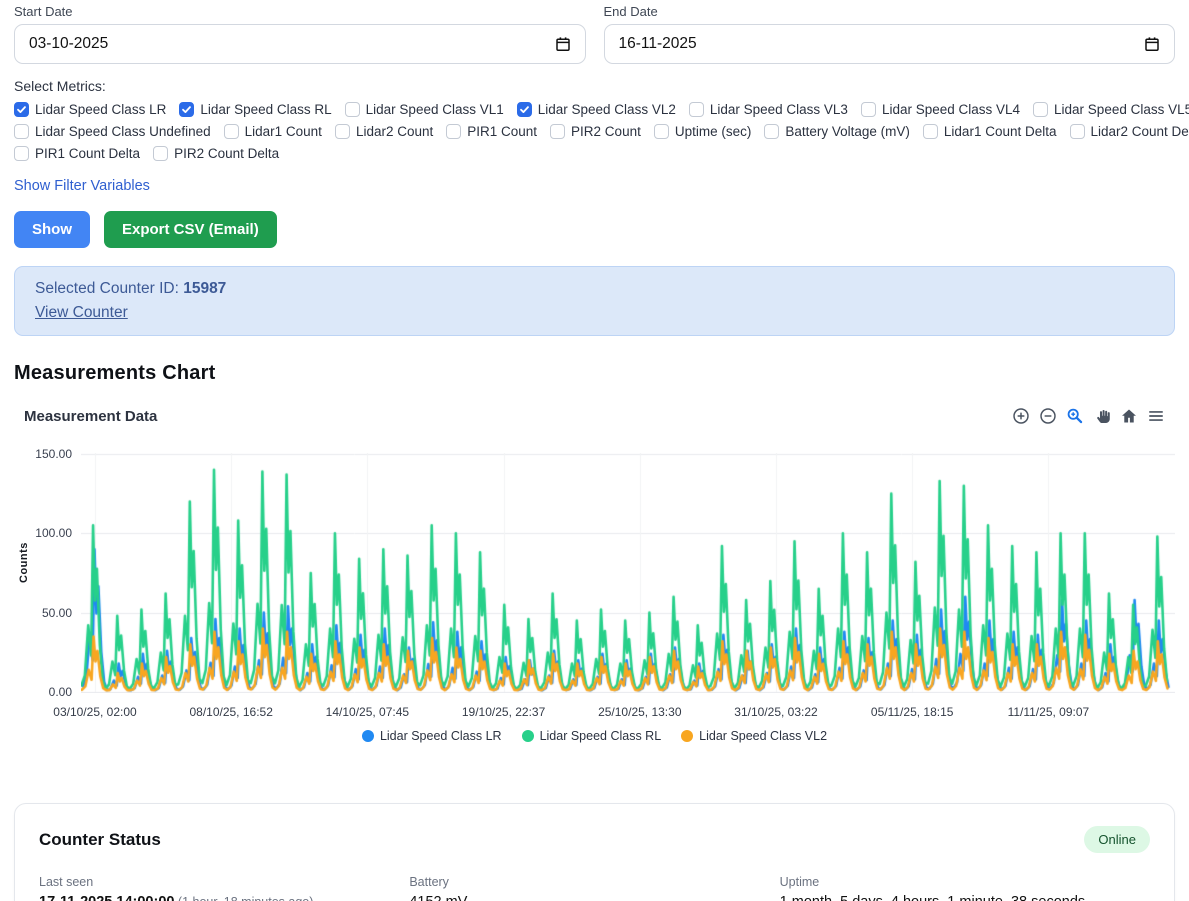  I want to click on menu-button, so click(1156, 416).